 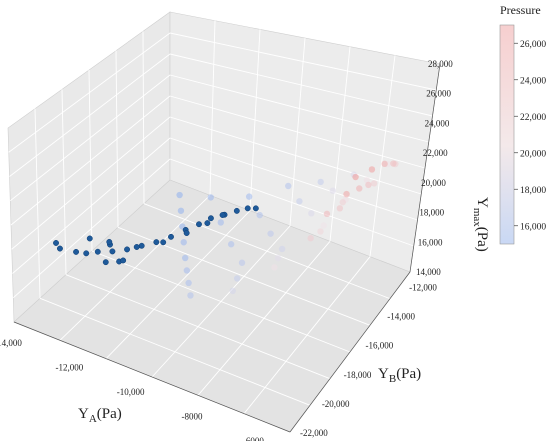 I want to click on z-axis-line, so click(x=425, y=168).